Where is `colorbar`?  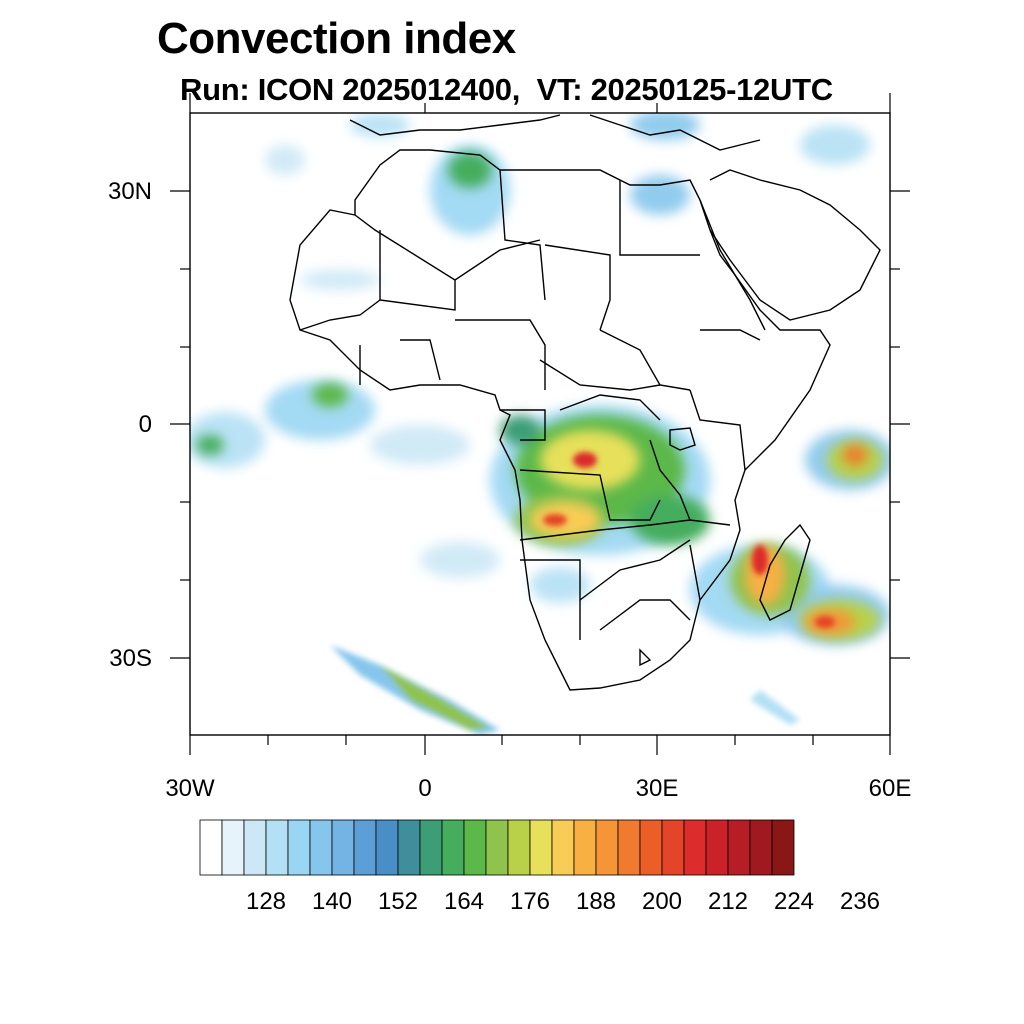
colorbar is located at coordinates (497, 847).